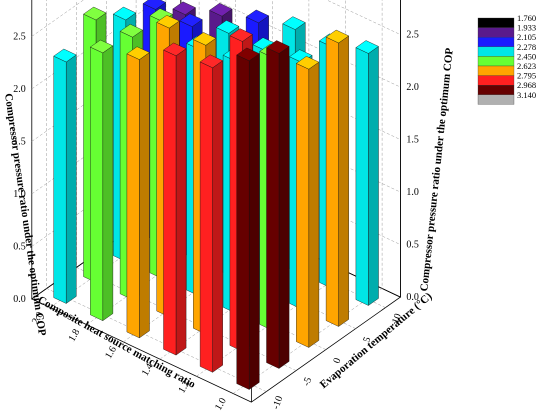  Describe the element at coordinates (19, 299) in the screenshot. I see `z-tick-label-left: 0.0` at that location.